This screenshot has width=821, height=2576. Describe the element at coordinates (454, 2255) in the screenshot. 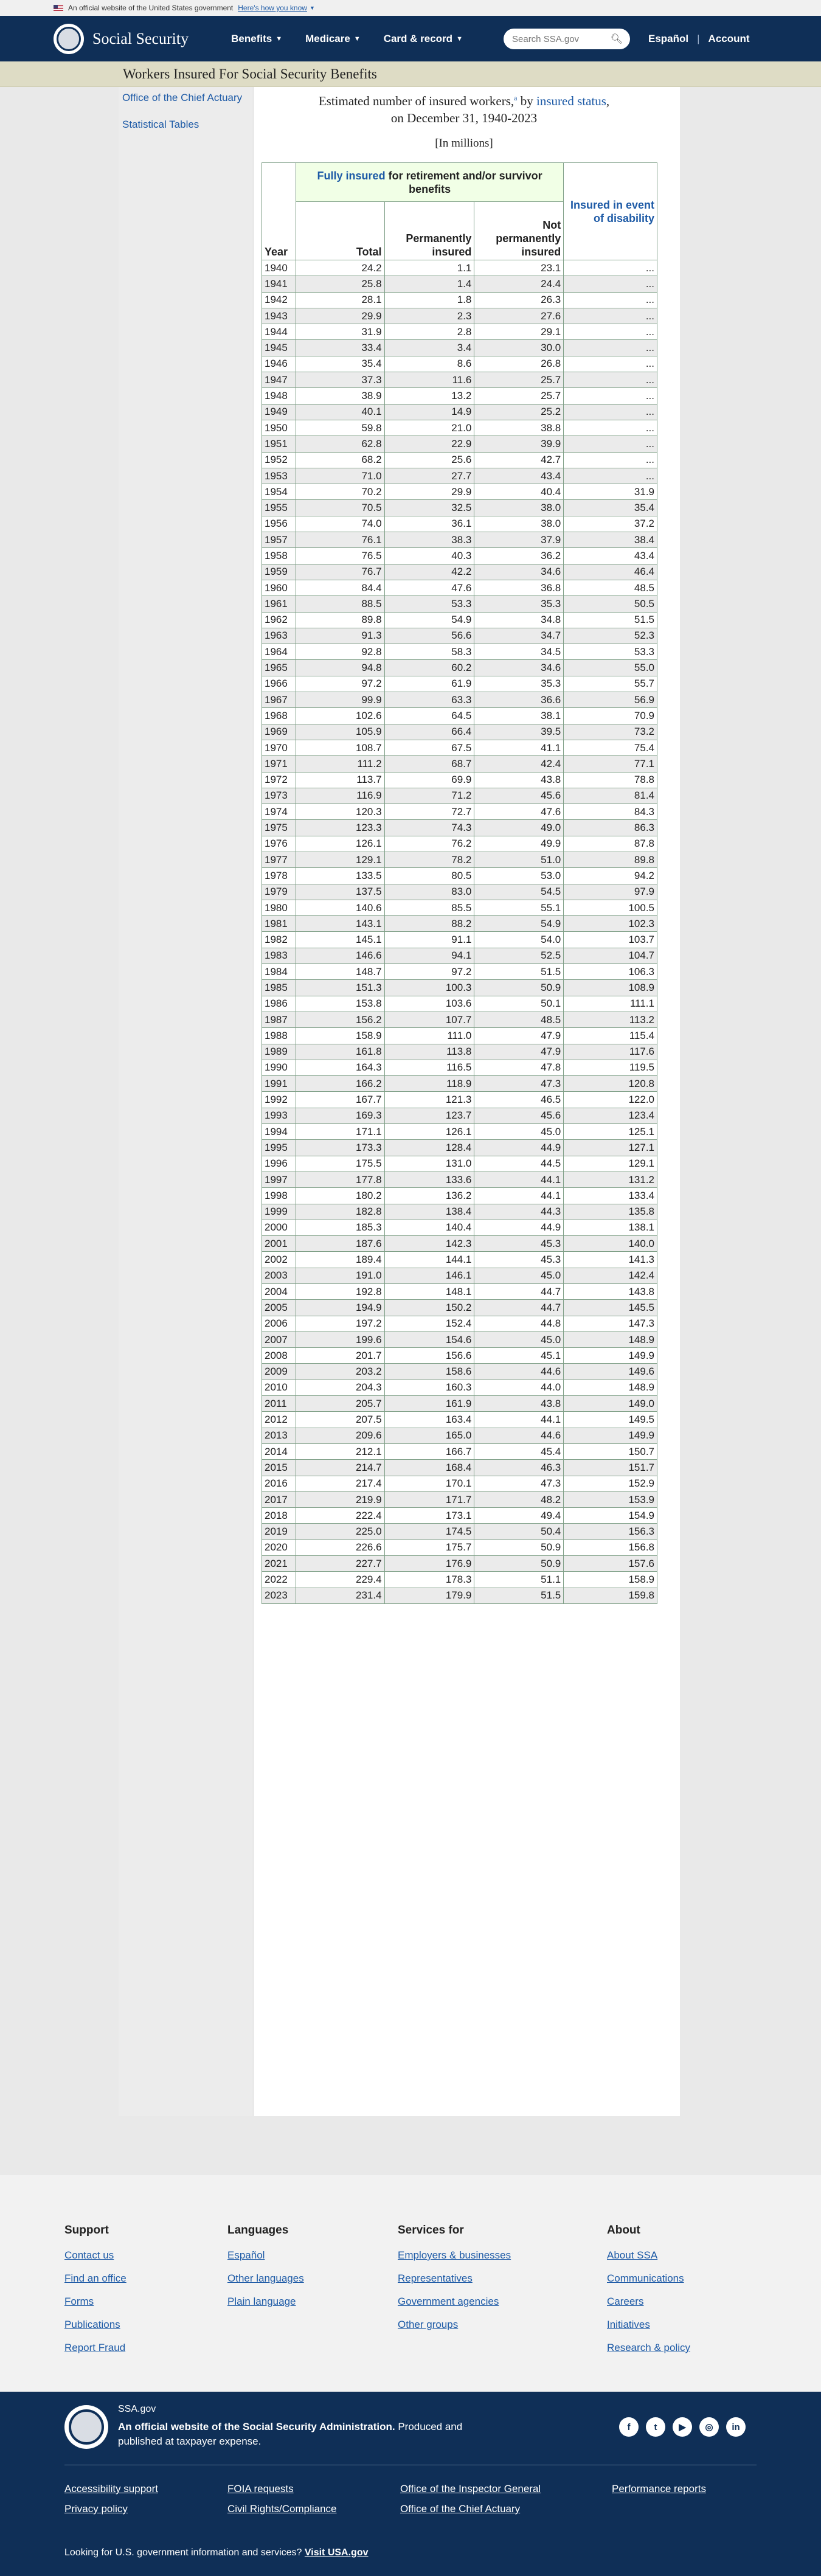

I see `footer-link: Employers & businesses` at that location.